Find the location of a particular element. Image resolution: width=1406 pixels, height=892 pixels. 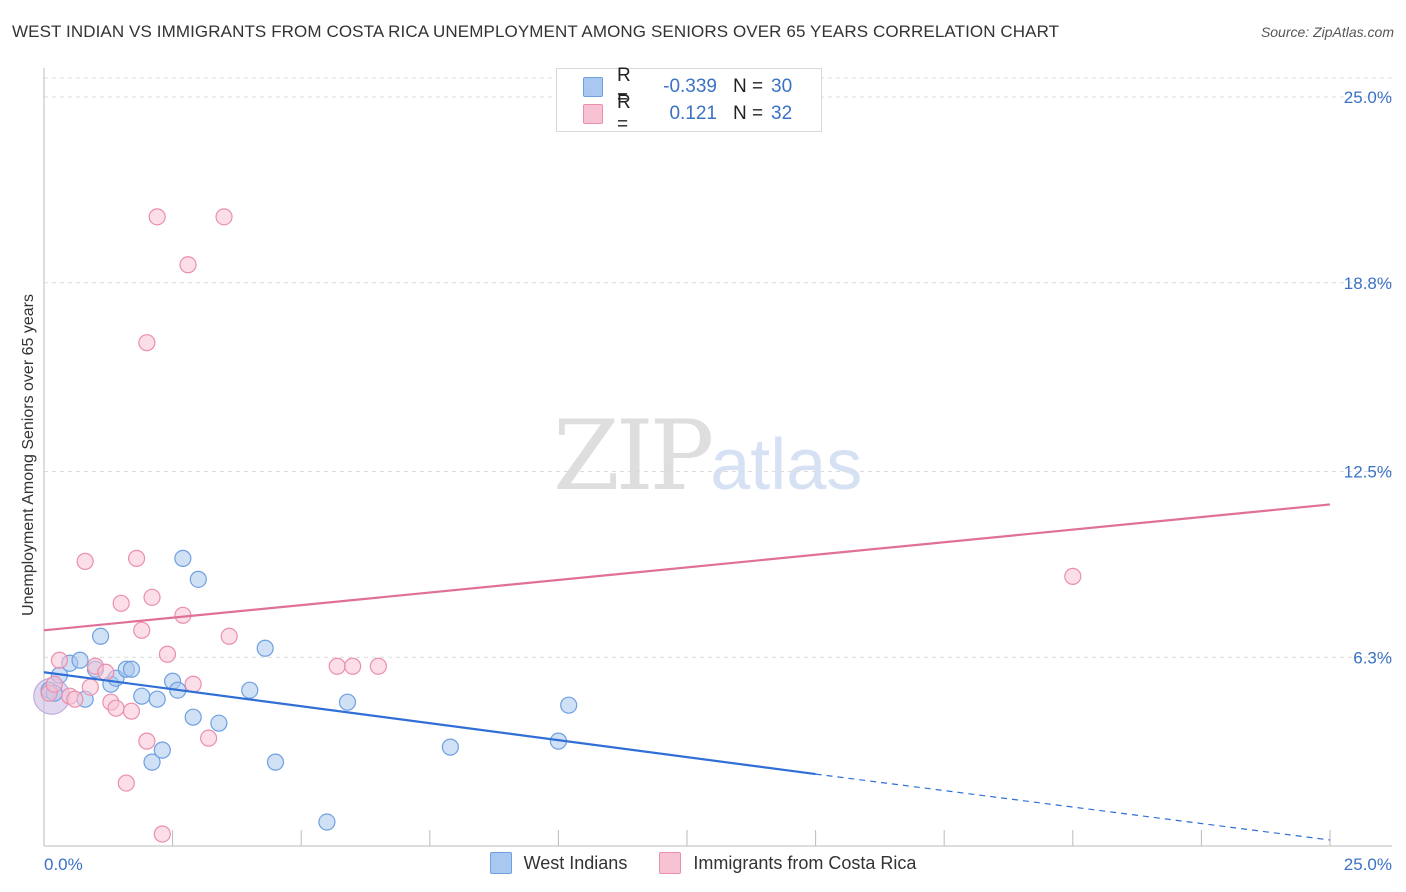

watermark-zip: ZIP is located at coordinates (633, 456).